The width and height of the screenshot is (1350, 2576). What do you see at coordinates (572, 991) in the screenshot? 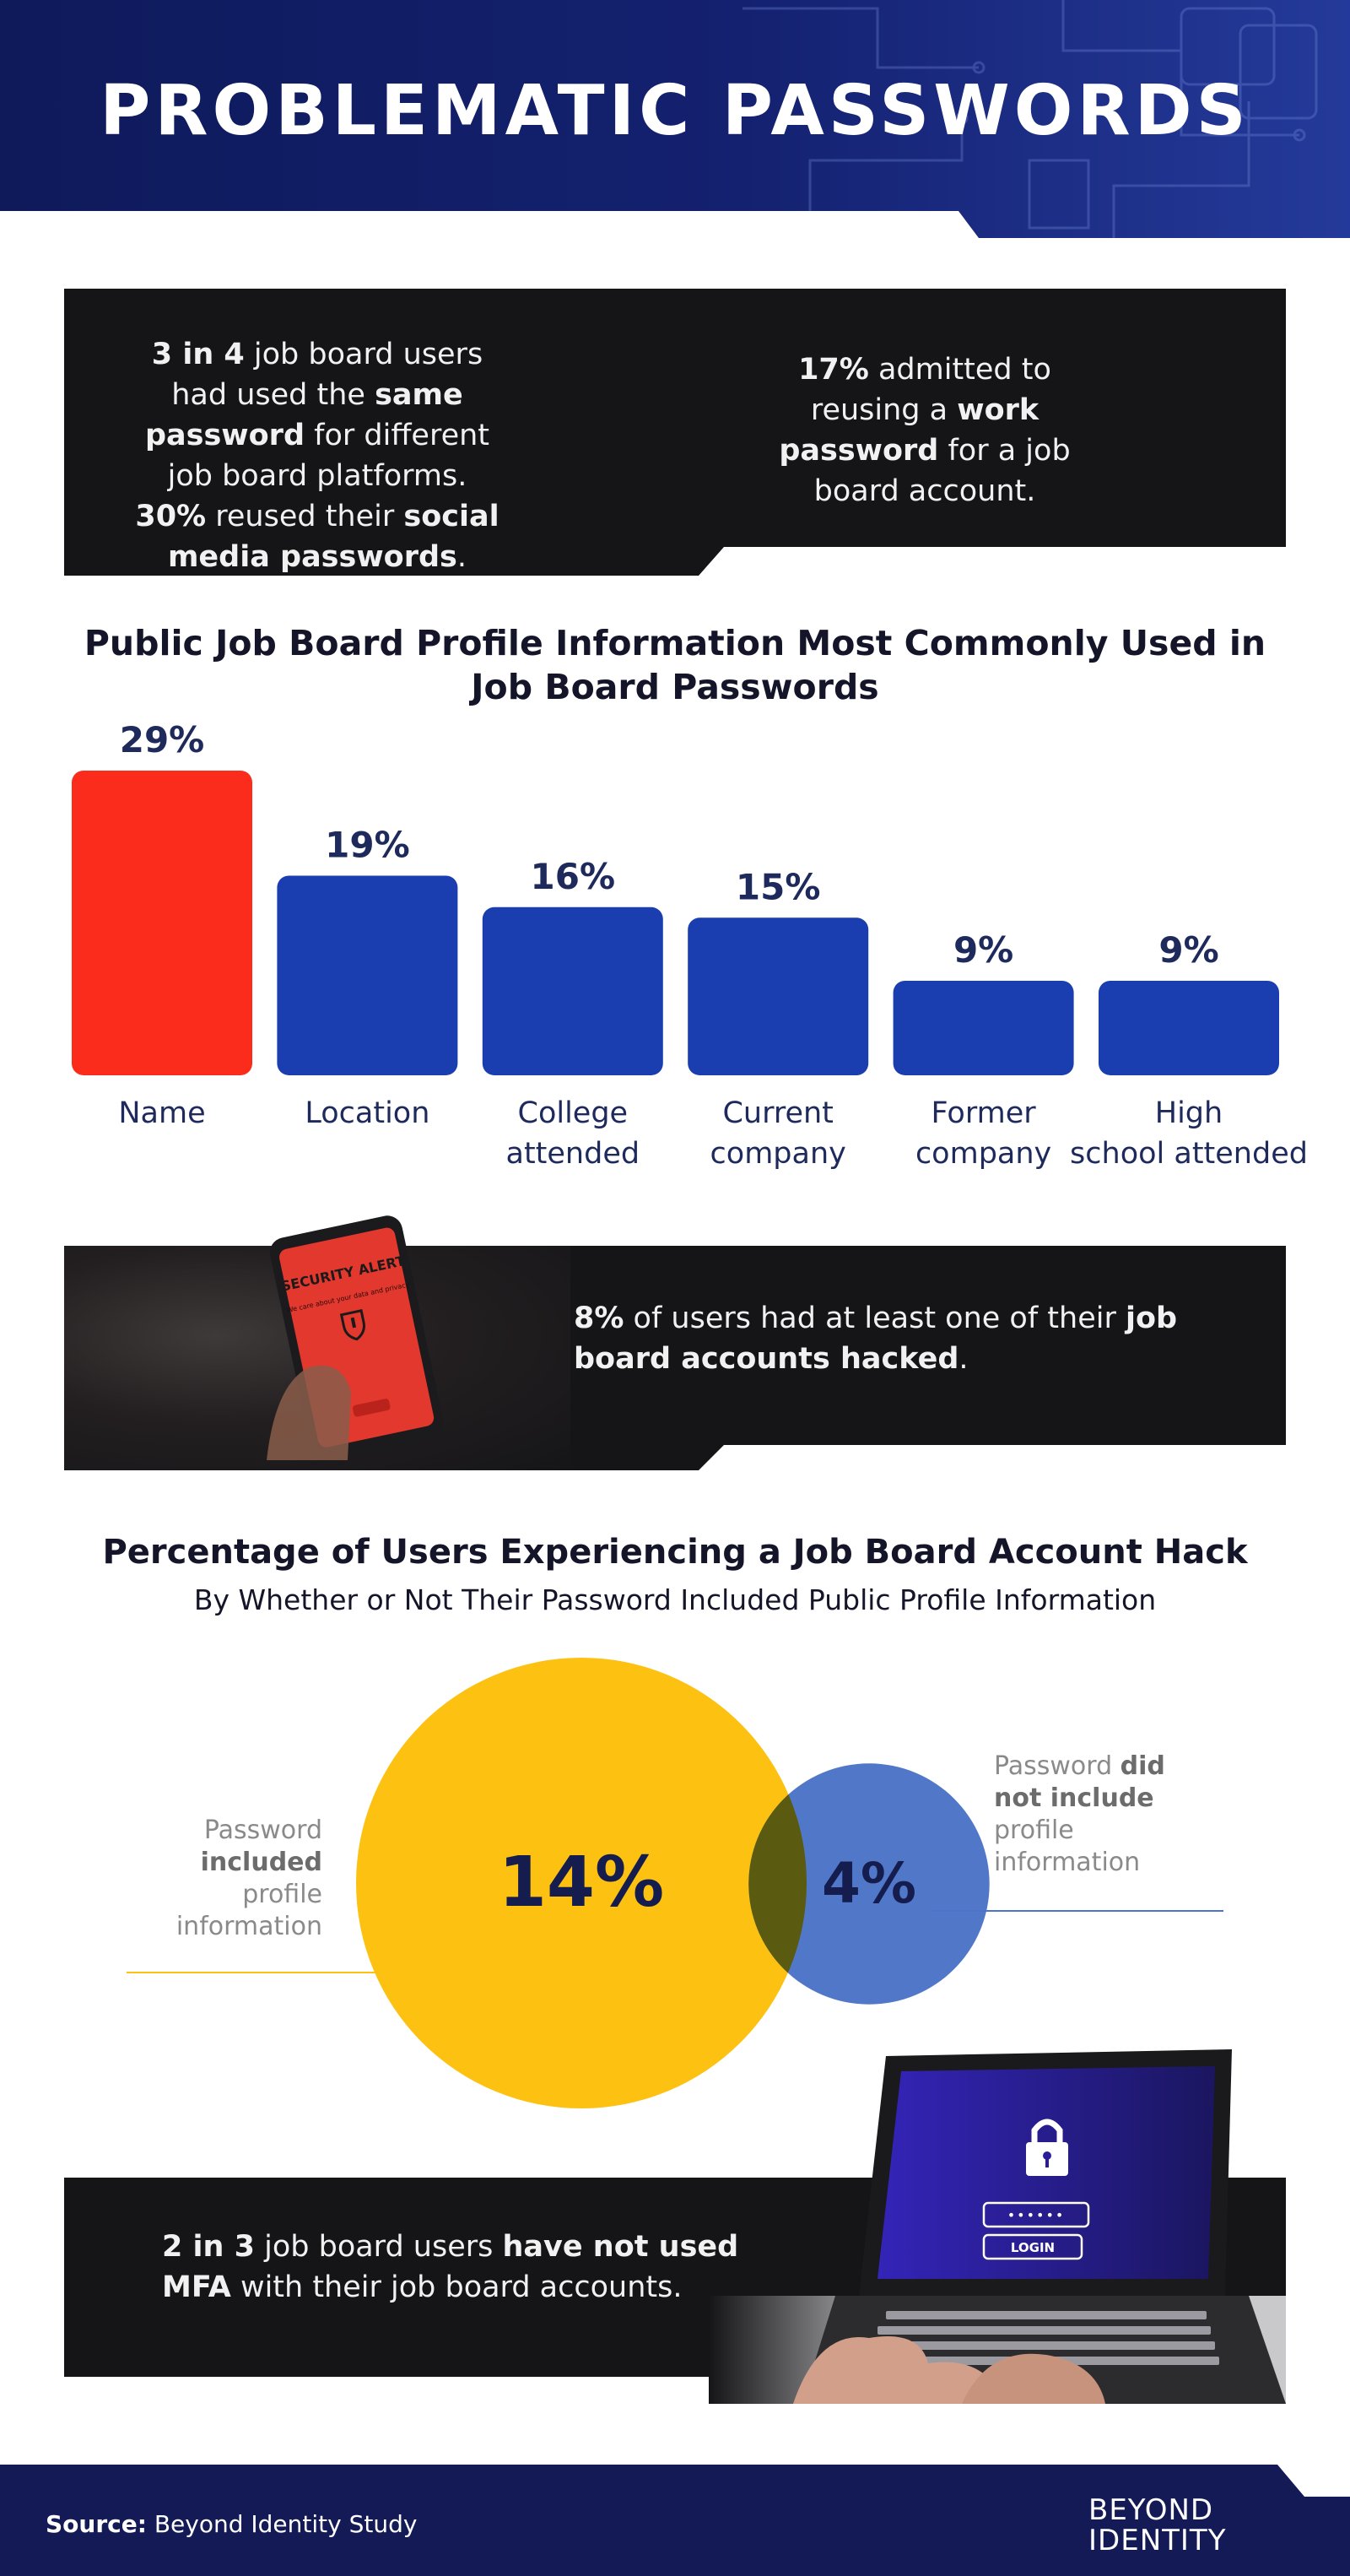
I see `bar-college-attended` at bounding box center [572, 991].